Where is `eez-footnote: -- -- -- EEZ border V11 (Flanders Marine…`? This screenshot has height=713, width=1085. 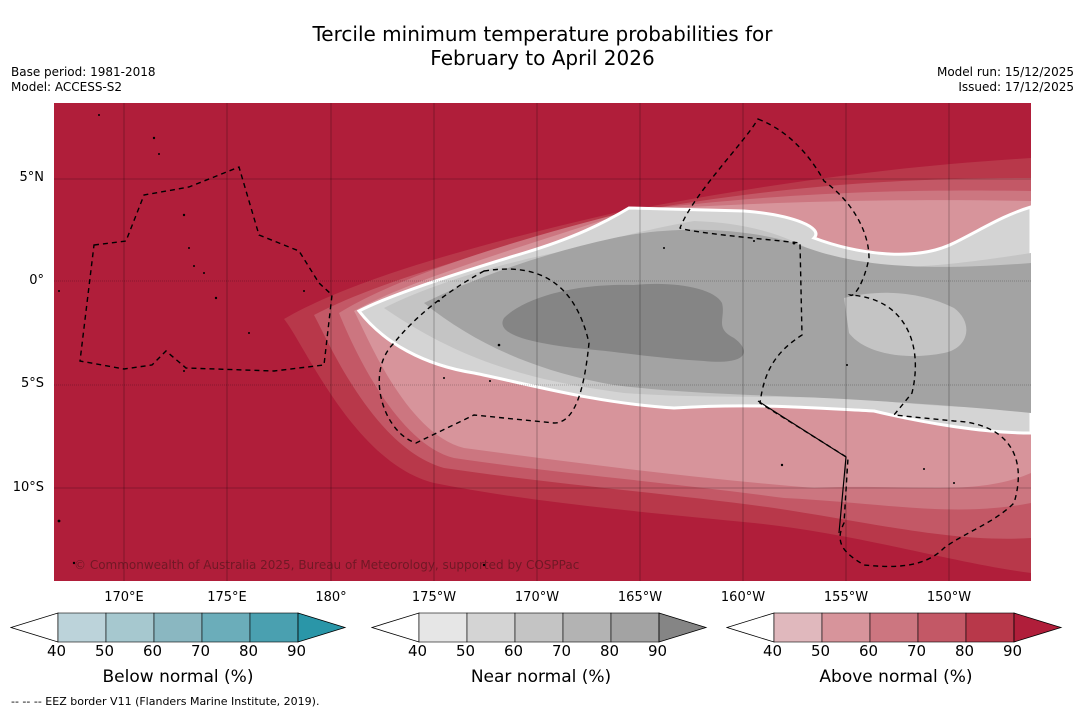
eez-footnote: -- -- -- EEZ border V11 (Flanders Marine… is located at coordinates (165, 701).